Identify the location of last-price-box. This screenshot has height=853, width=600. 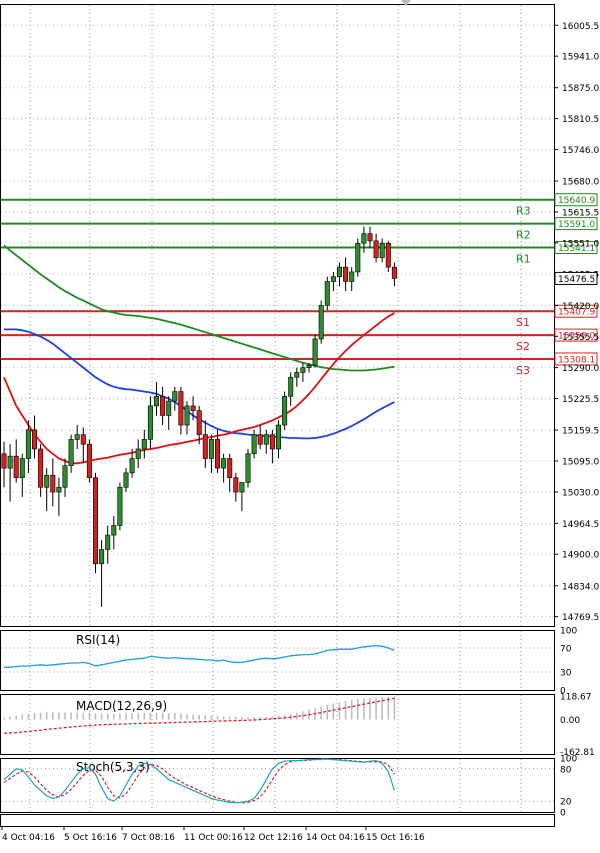
(576, 278).